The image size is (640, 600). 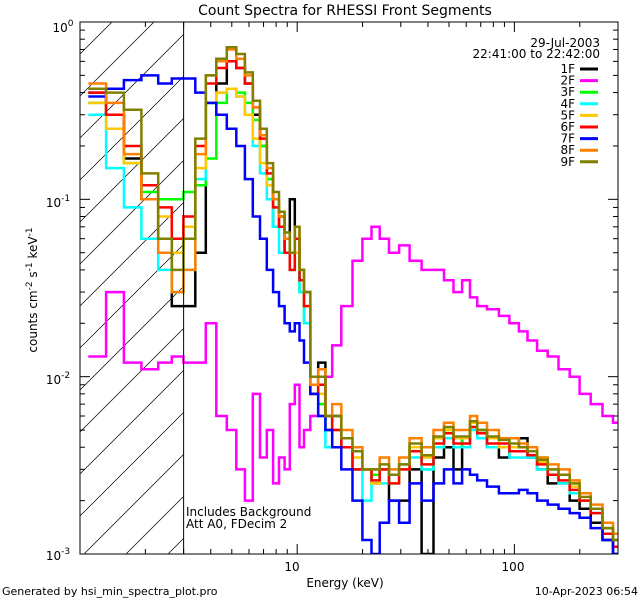 I want to click on legend-label-4F: 4F, so click(x=567, y=104).